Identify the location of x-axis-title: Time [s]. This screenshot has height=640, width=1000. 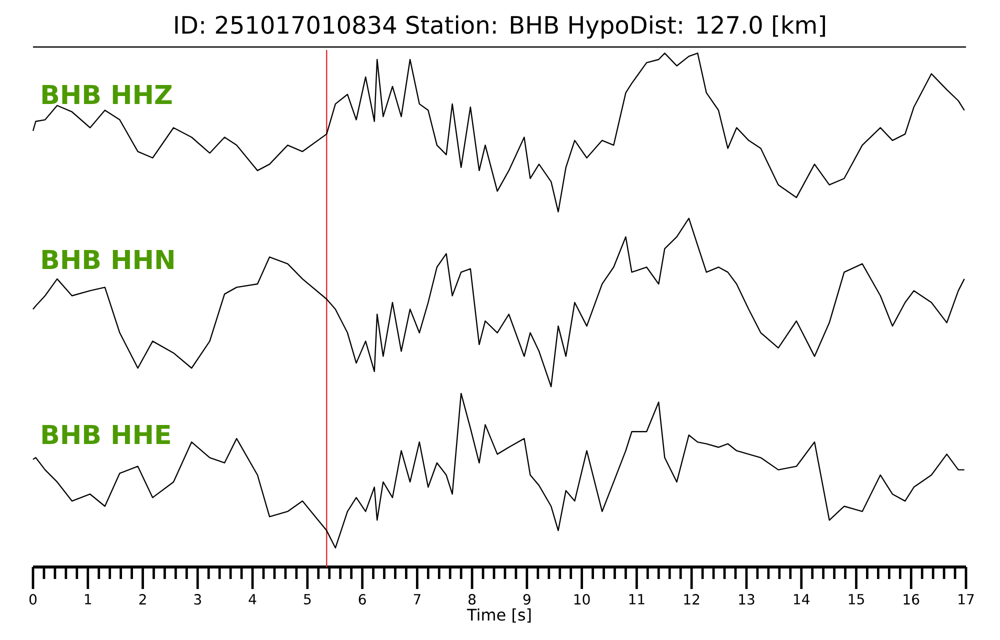
(498, 615).